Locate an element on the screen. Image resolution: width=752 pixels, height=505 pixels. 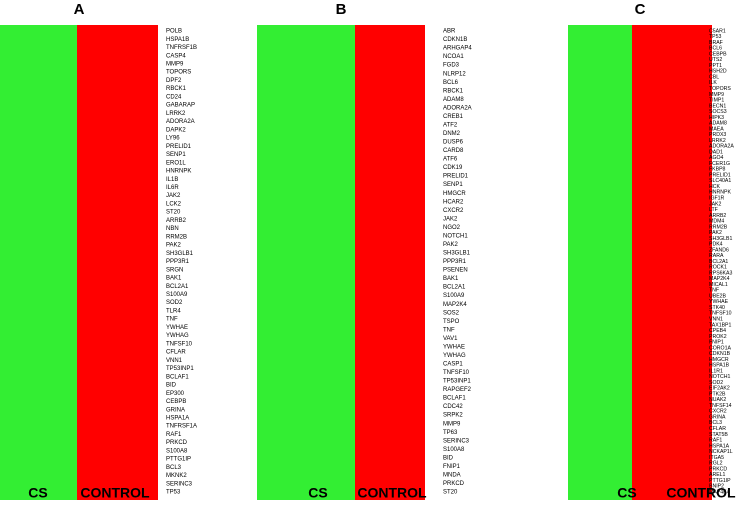
gene-label: TP53INP1 is located at coordinates (457, 382).